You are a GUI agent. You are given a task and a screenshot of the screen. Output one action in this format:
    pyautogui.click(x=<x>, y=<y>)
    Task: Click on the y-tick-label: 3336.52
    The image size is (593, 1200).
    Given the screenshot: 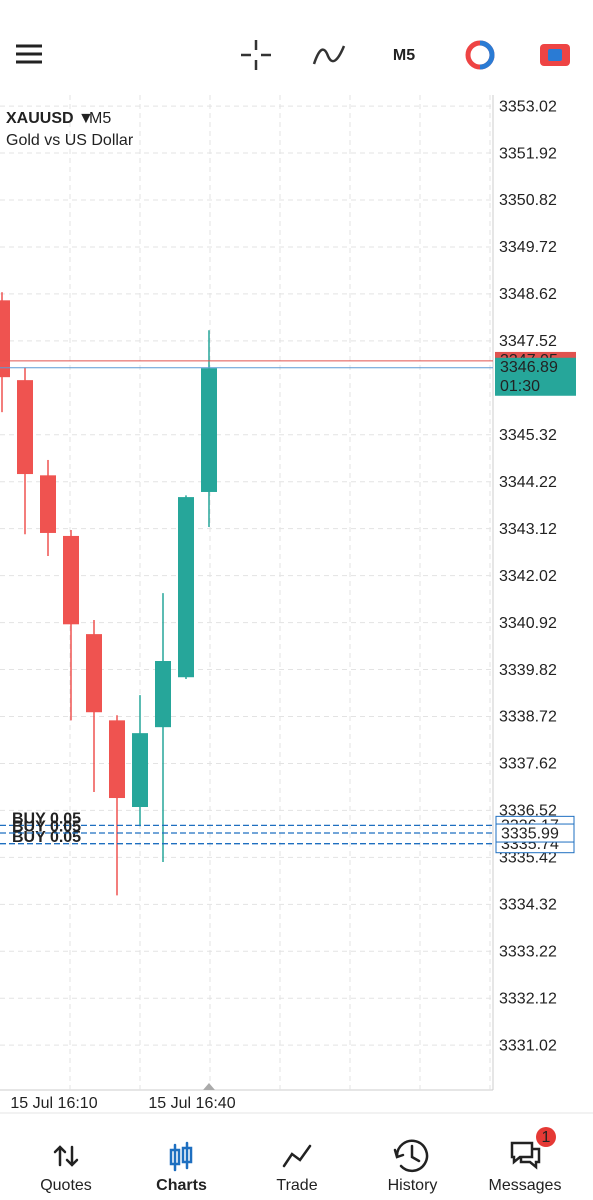 What is the action you would take?
    pyautogui.click(x=528, y=811)
    